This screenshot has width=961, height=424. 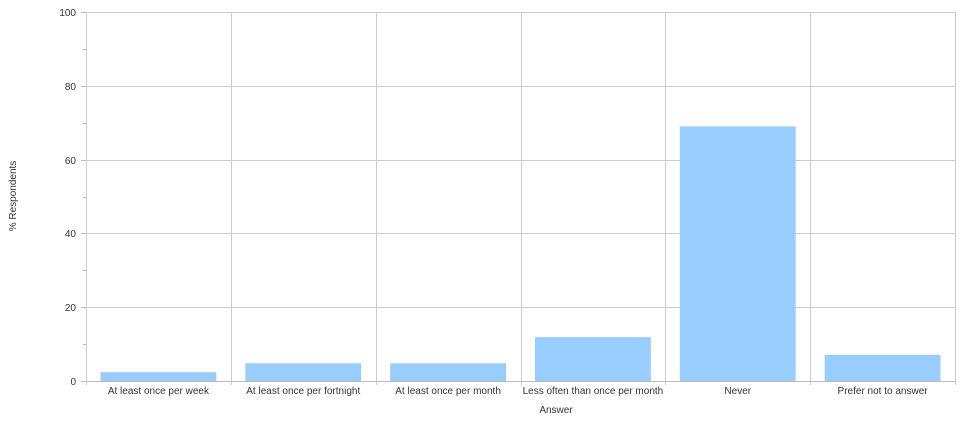 I want to click on y-tick-labels: 0 20 40 60 80 100, so click(x=67, y=198).